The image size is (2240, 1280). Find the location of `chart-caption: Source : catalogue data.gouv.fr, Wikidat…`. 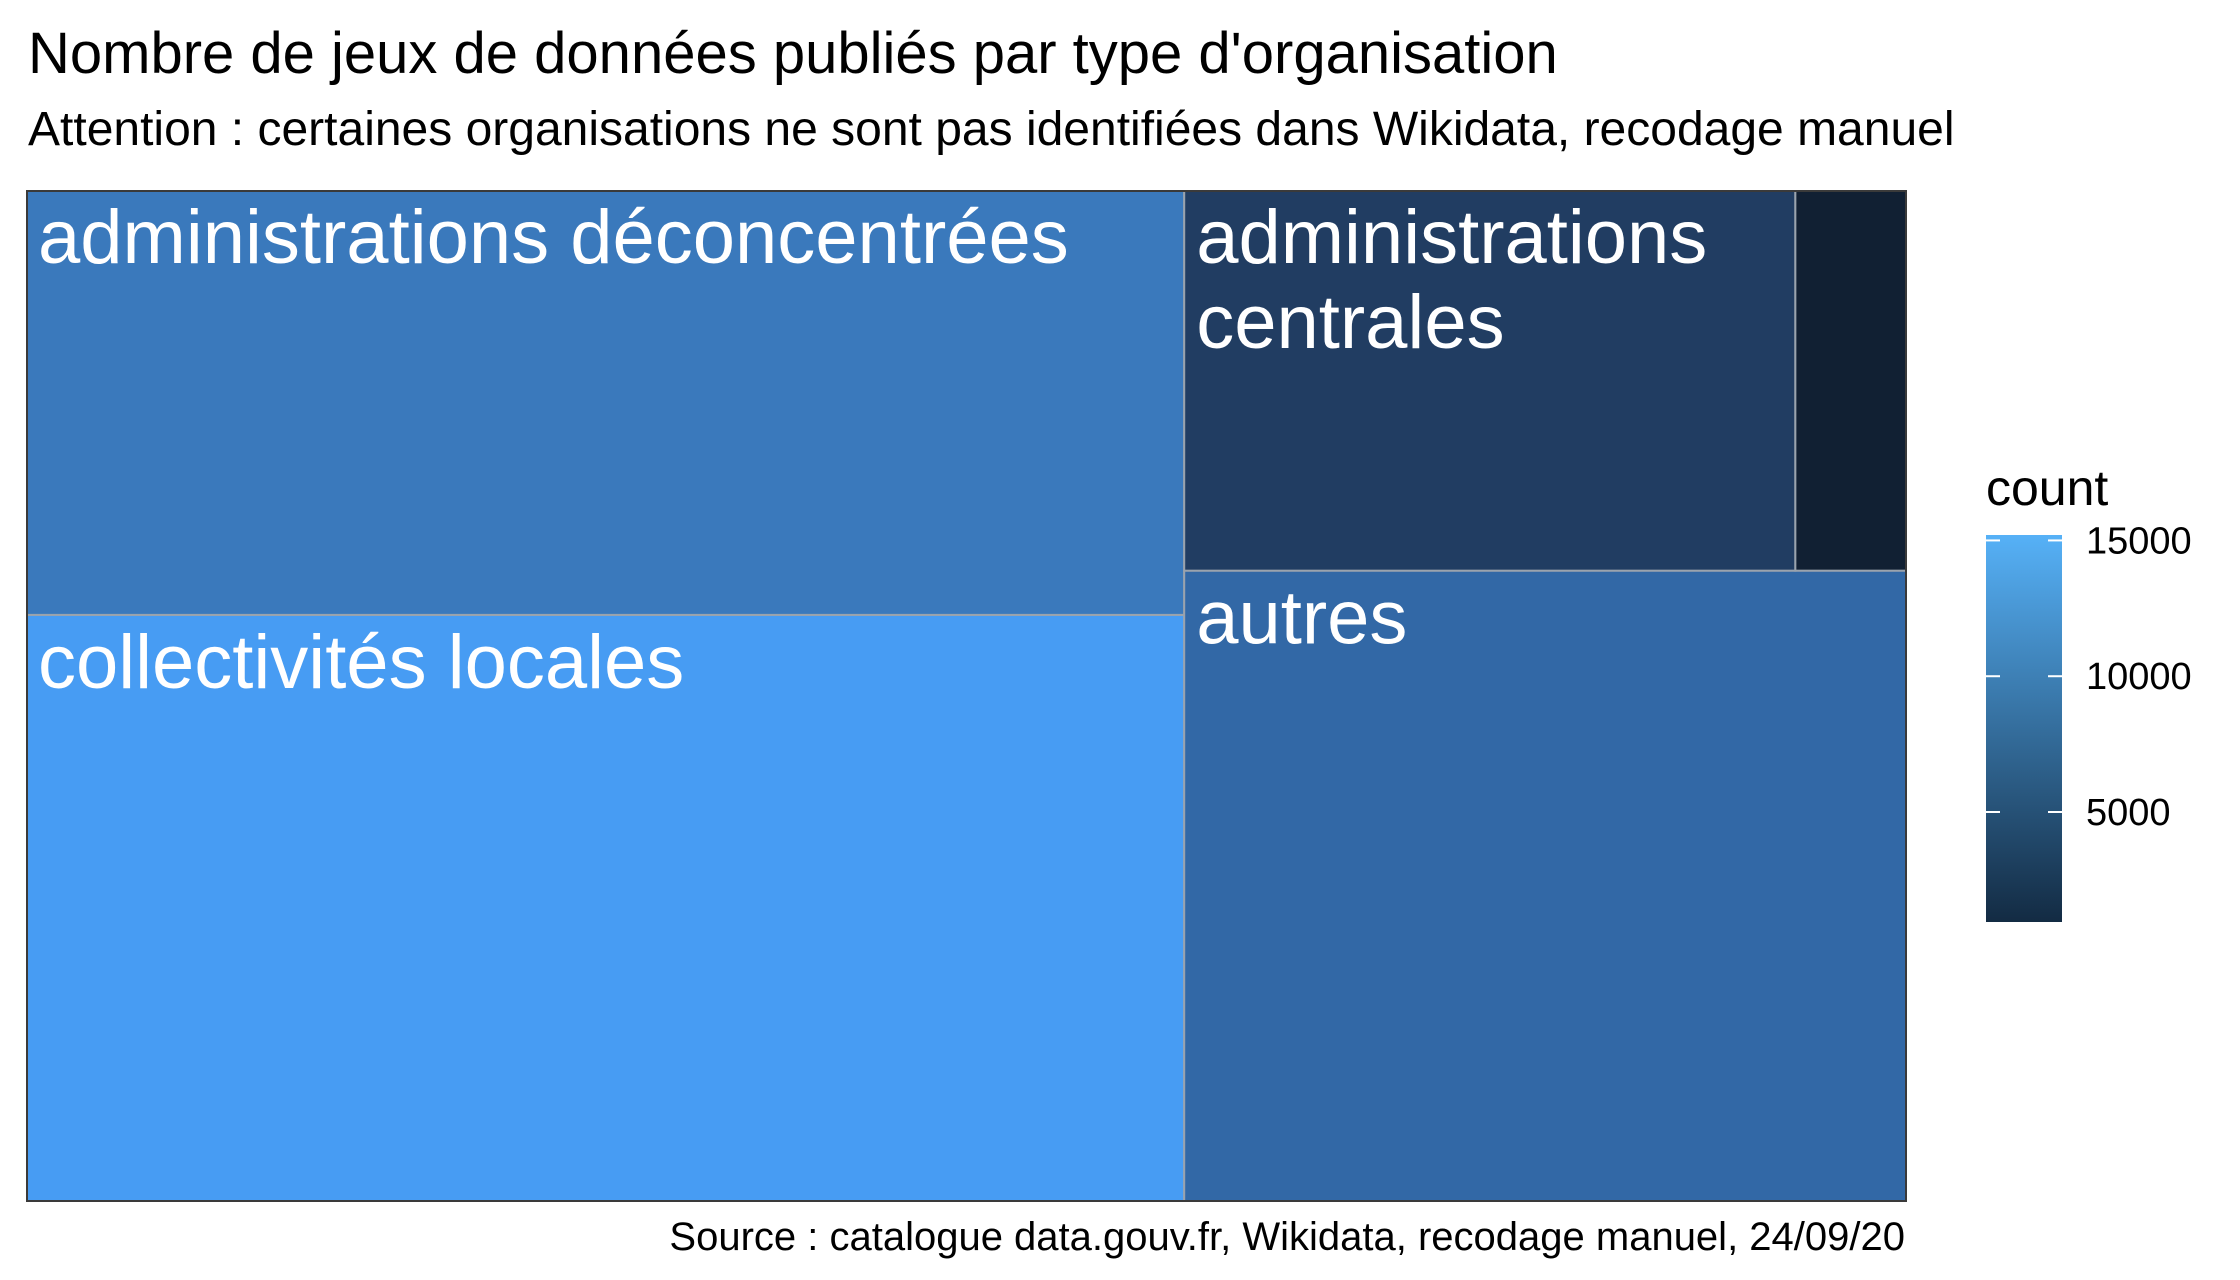

chart-caption: Source : catalogue data.gouv.fr, Wikidat… is located at coordinates (1287, 1237).